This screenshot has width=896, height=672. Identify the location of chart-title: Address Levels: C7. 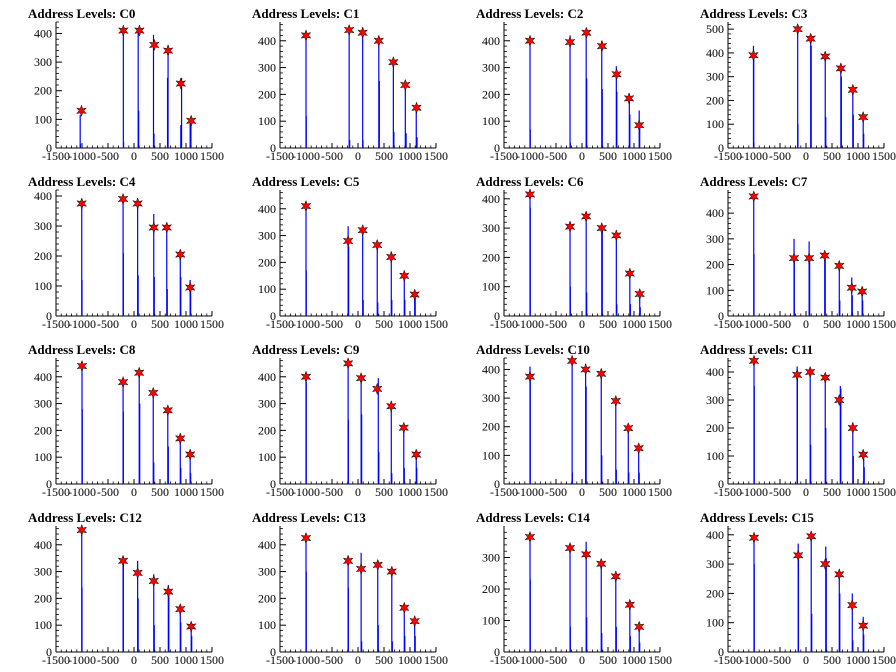
(754, 181).